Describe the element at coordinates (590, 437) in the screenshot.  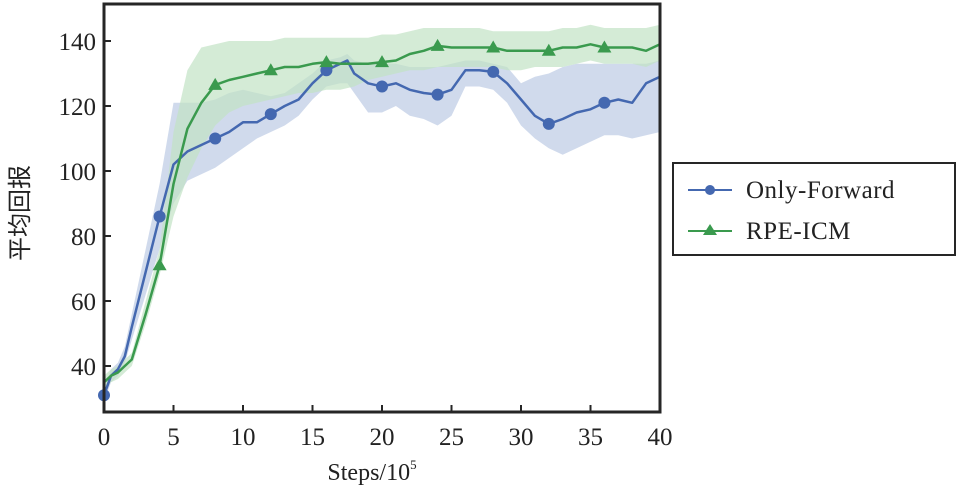
I see `x-tick-label: 35` at that location.